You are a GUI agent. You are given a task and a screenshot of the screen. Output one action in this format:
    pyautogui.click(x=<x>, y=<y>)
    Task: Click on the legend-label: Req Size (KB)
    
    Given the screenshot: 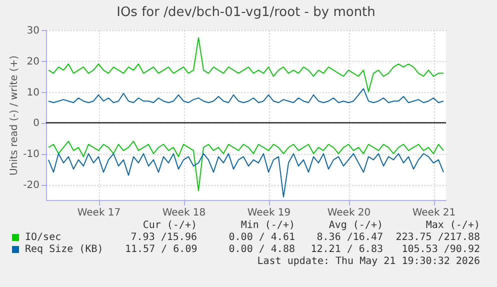 What is the action you would take?
    pyautogui.click(x=64, y=249)
    